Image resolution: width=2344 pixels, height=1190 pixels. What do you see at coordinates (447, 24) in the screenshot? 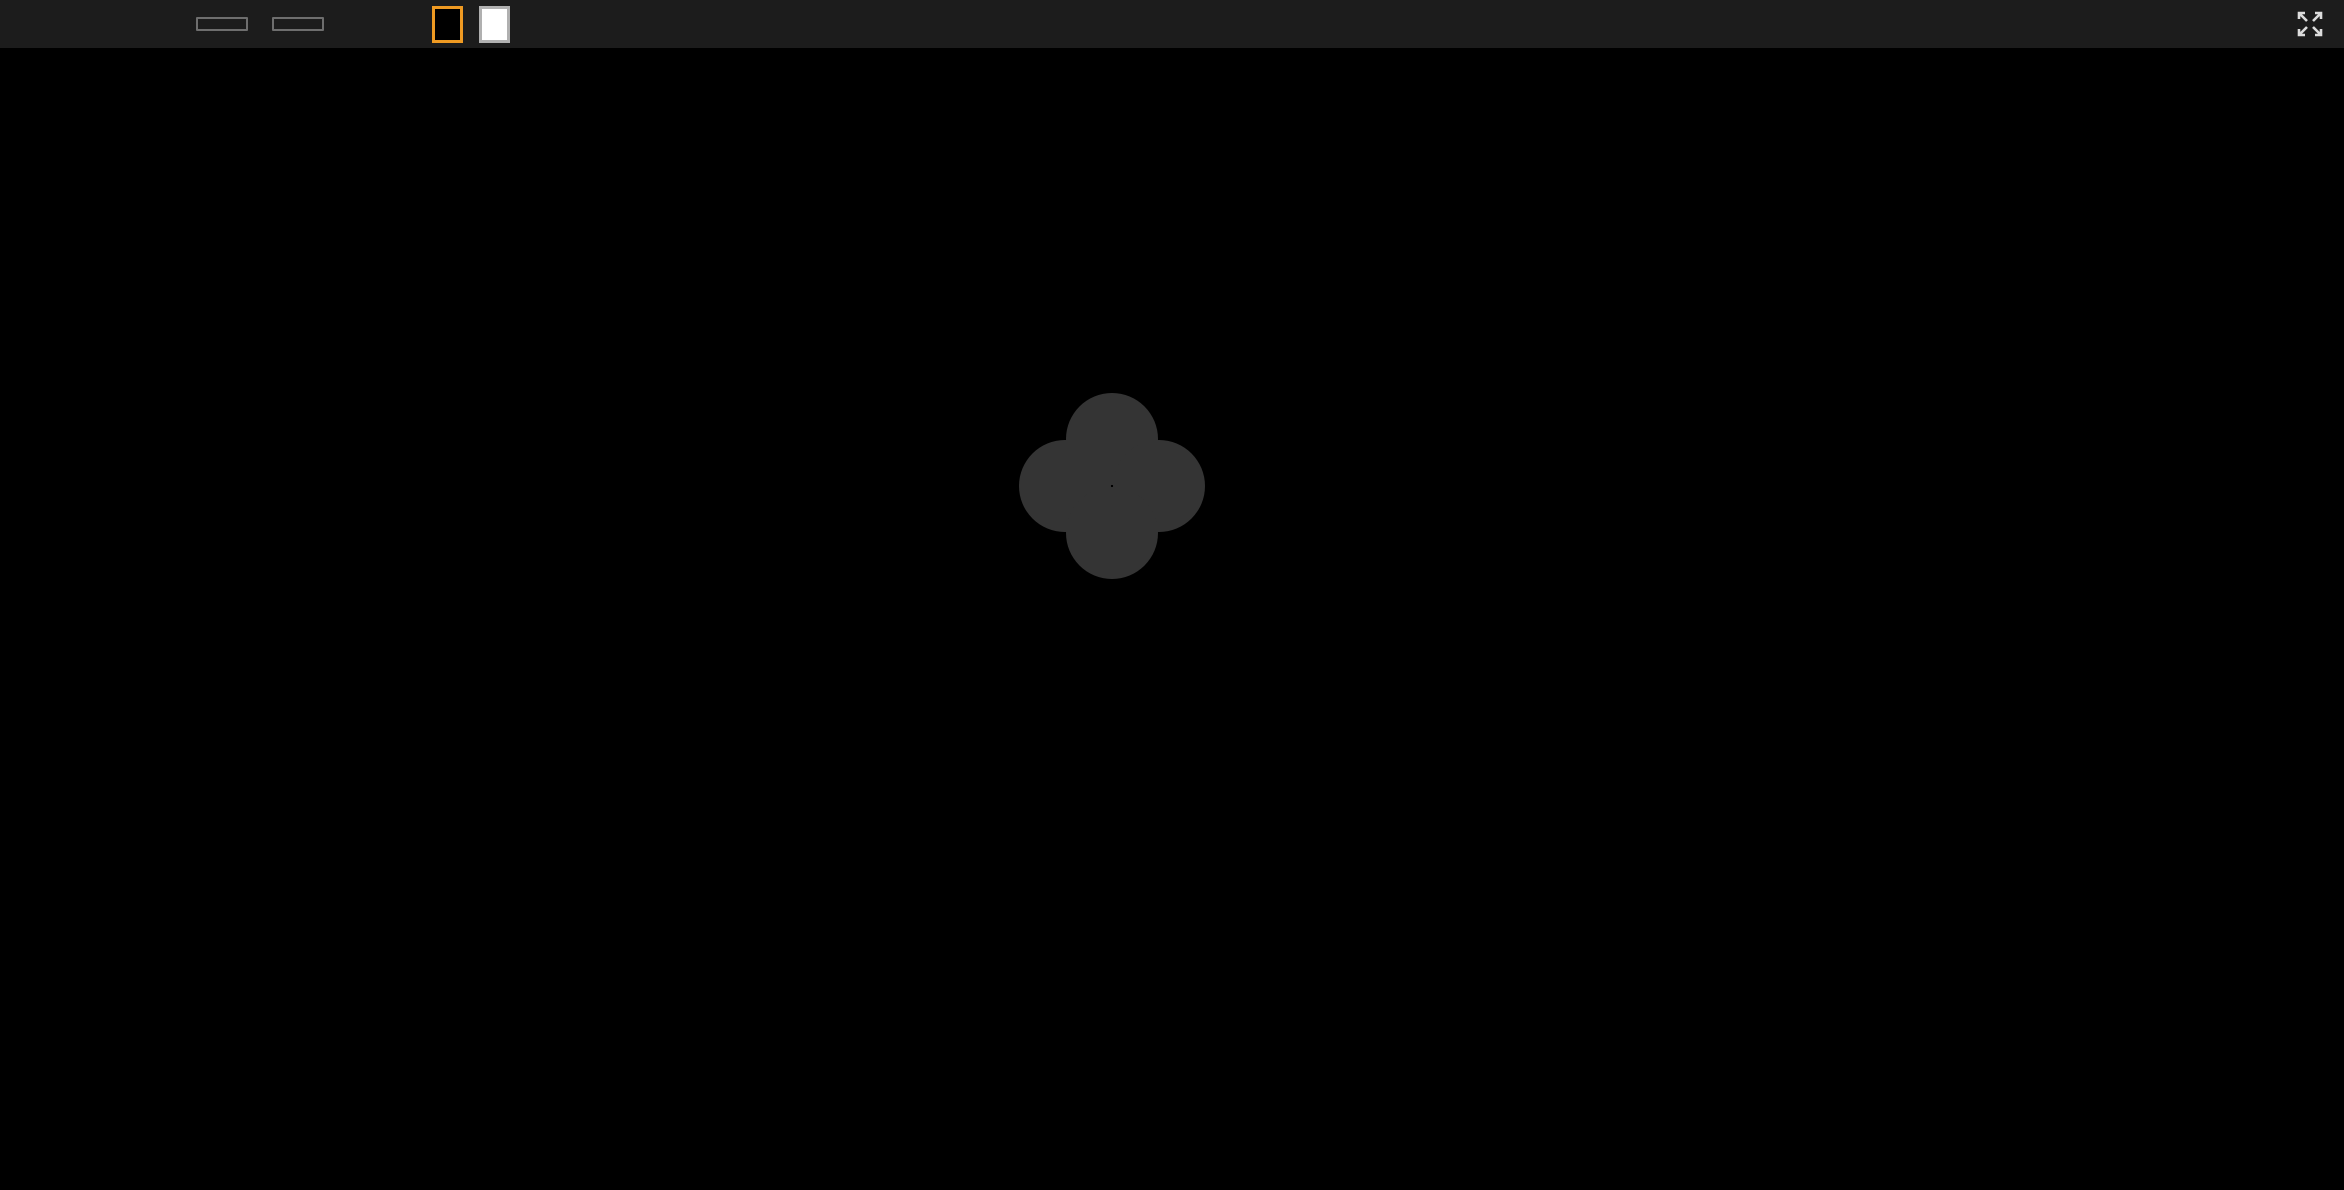
I see `theme-dark-swatch` at bounding box center [447, 24].